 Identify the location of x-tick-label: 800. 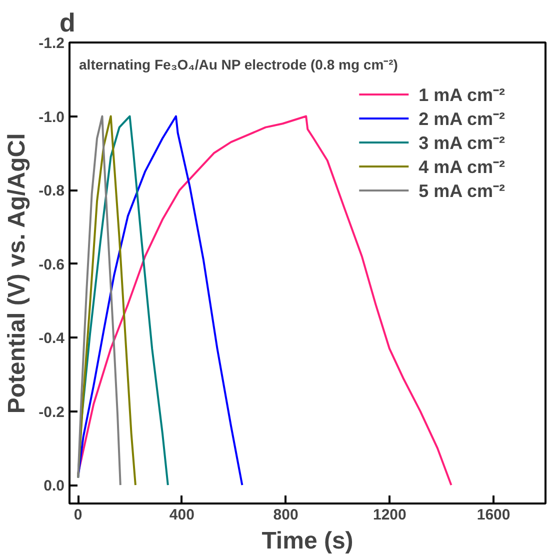
(285, 515).